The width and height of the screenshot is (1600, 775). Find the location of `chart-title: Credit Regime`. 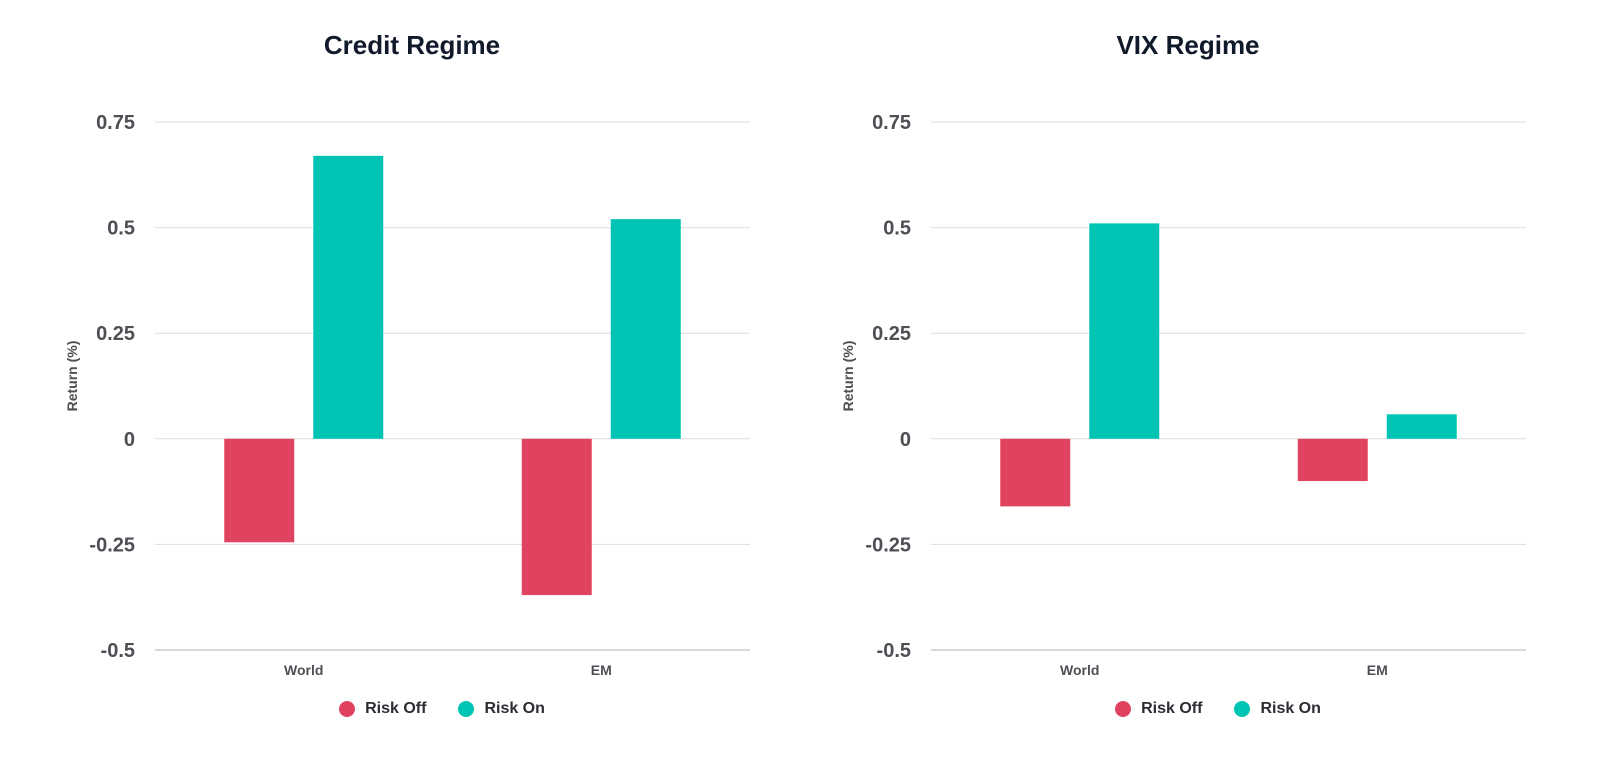

chart-title: Credit Regime is located at coordinates (412, 45).